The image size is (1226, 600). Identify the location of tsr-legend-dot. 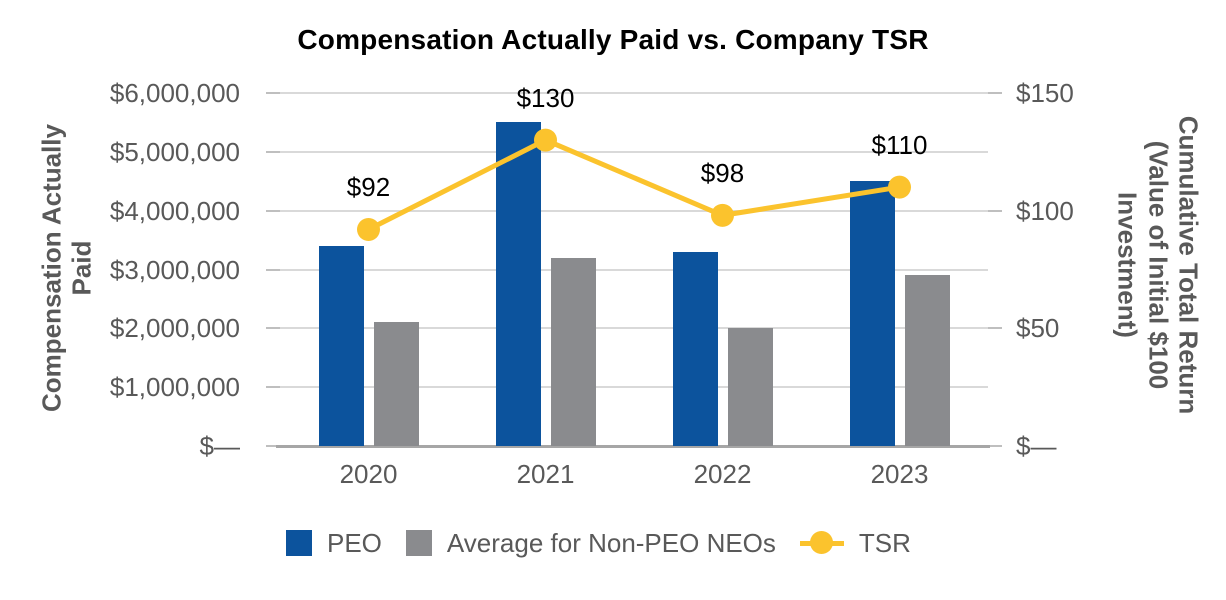
(821, 542).